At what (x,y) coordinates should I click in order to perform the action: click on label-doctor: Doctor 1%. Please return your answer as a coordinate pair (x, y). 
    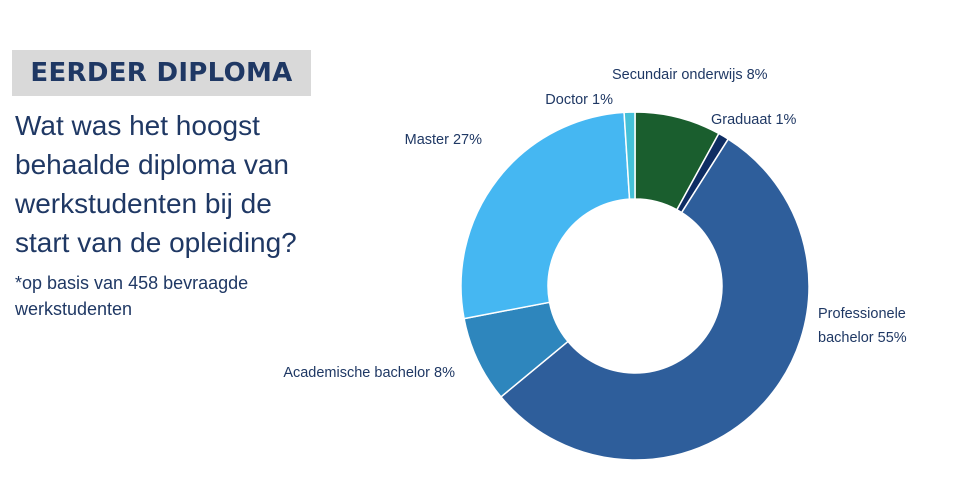
    Looking at the image, I should click on (579, 100).